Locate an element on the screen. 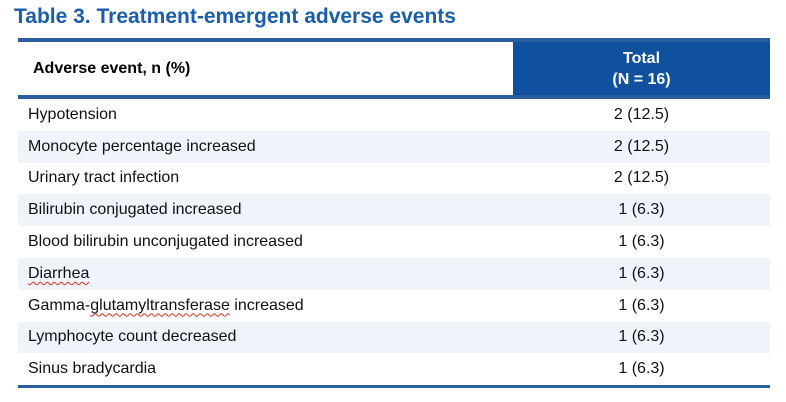 The width and height of the screenshot is (786, 402). table-row: Urinary tract infection 2 (12.5) is located at coordinates (394, 178).